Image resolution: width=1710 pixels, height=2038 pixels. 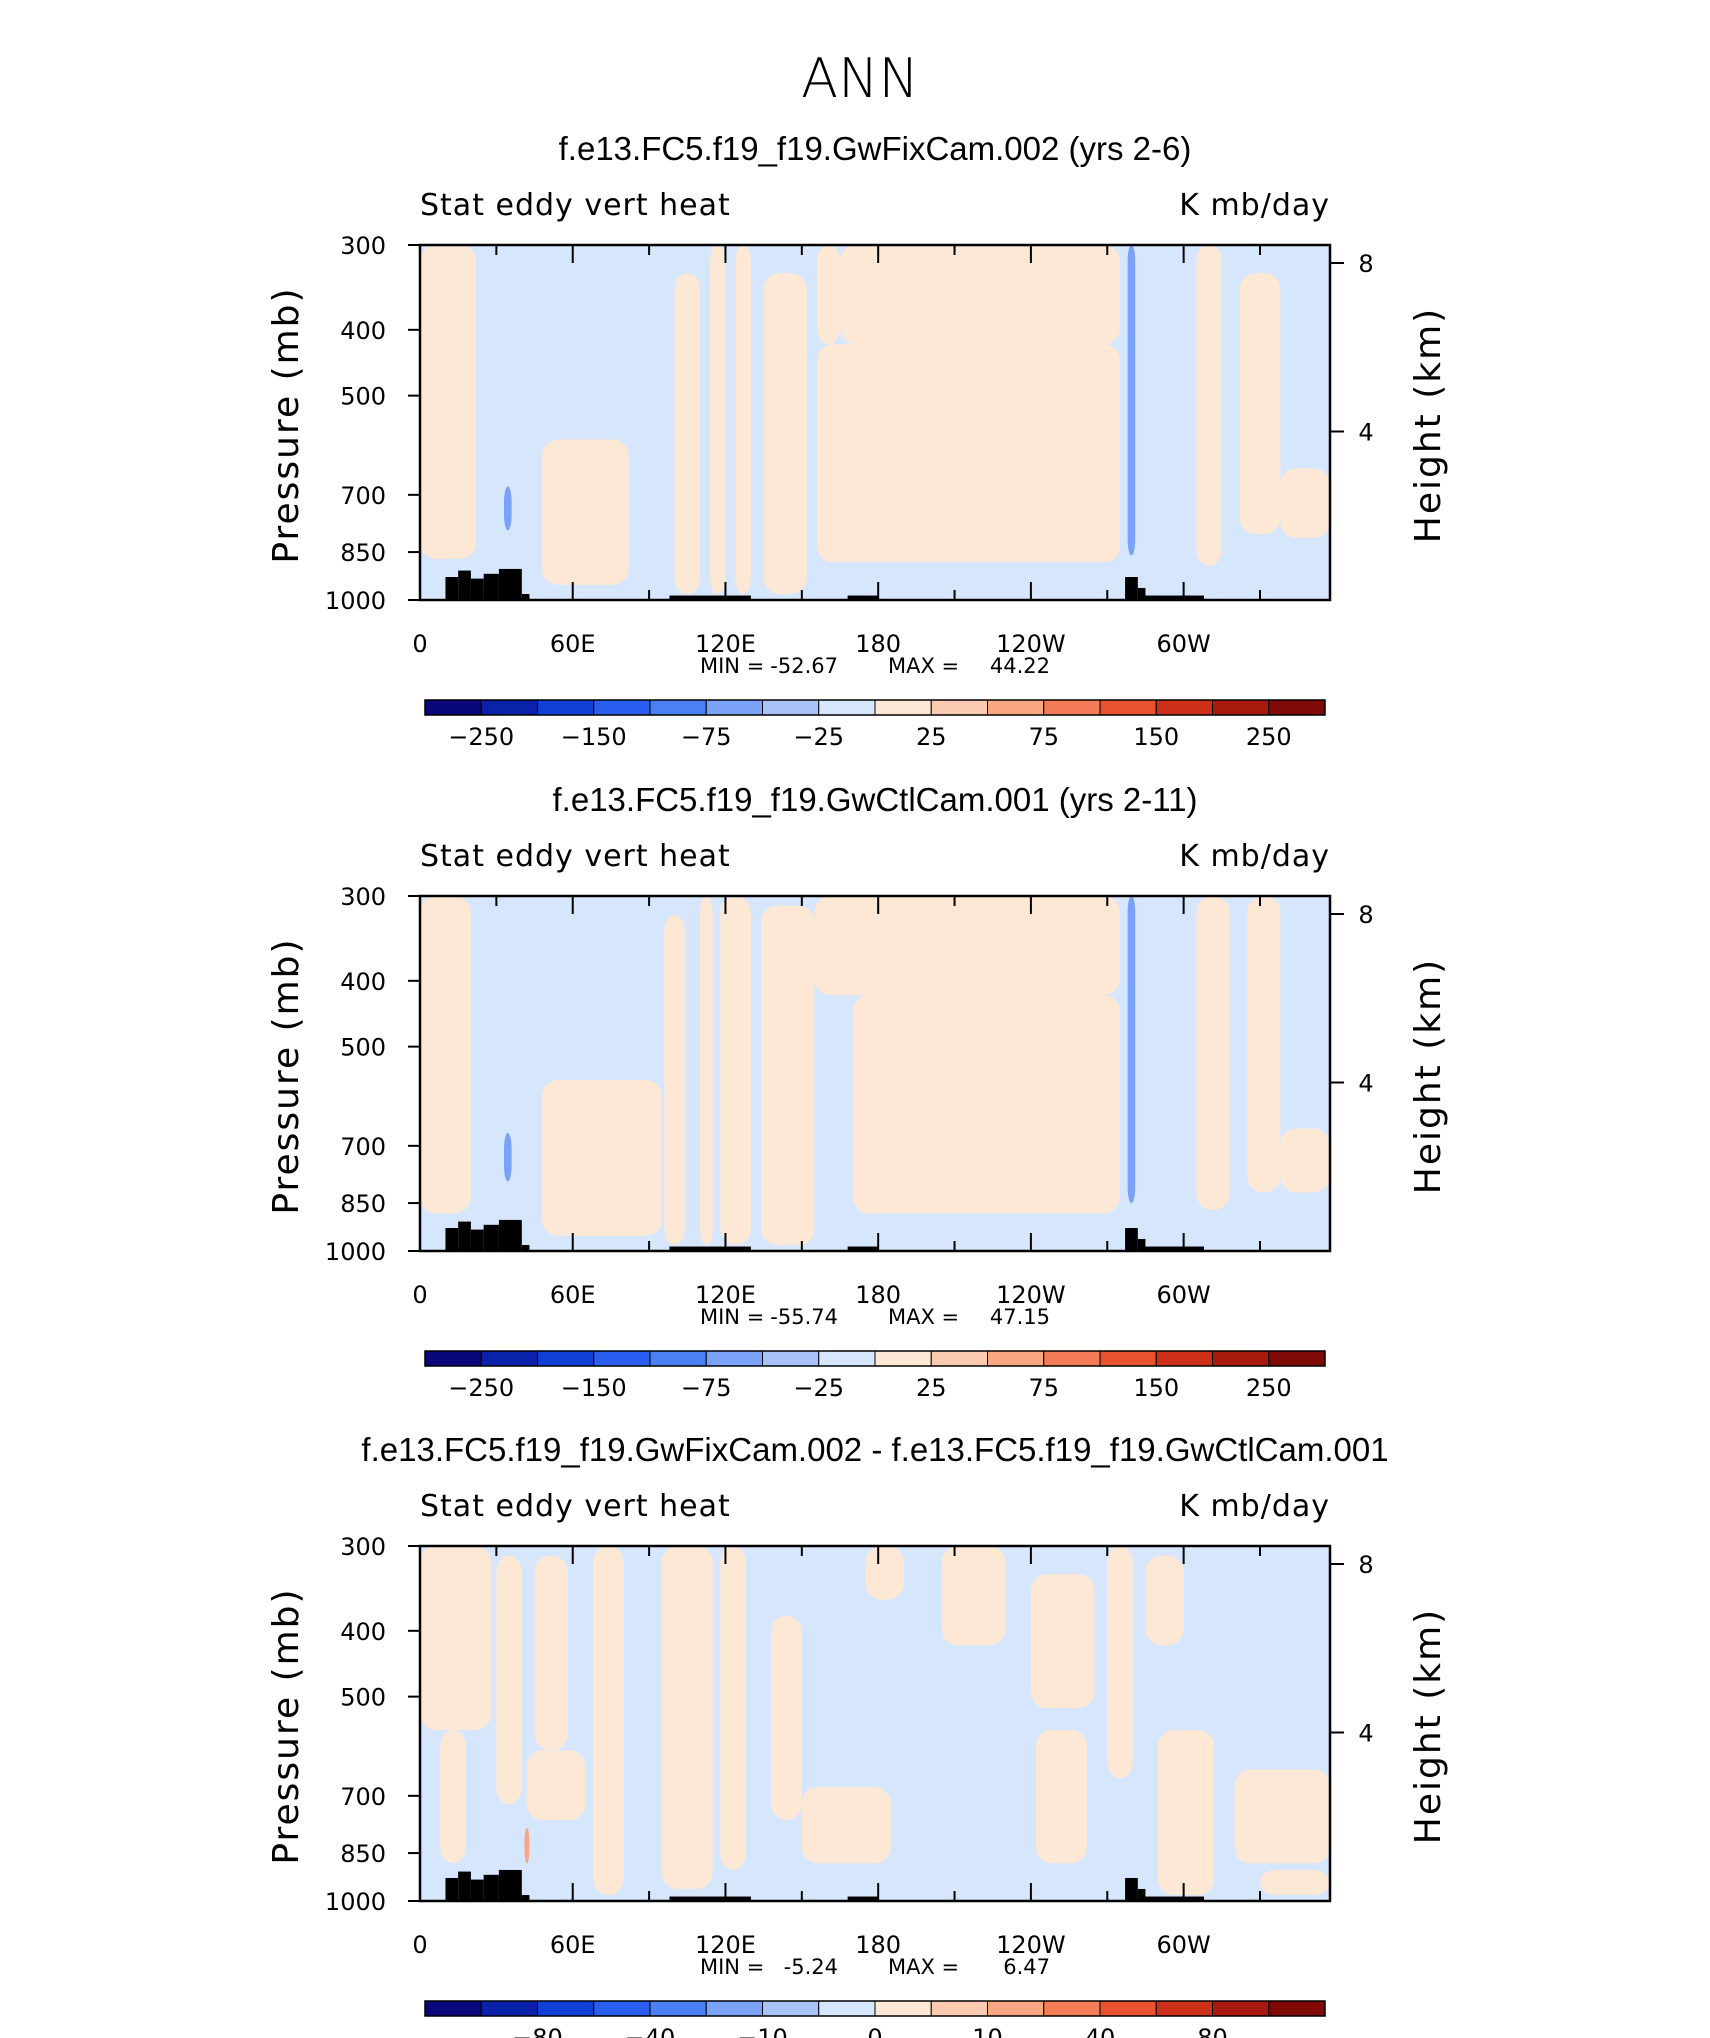 I want to click on figure-title: ANN, so click(x=860, y=78).